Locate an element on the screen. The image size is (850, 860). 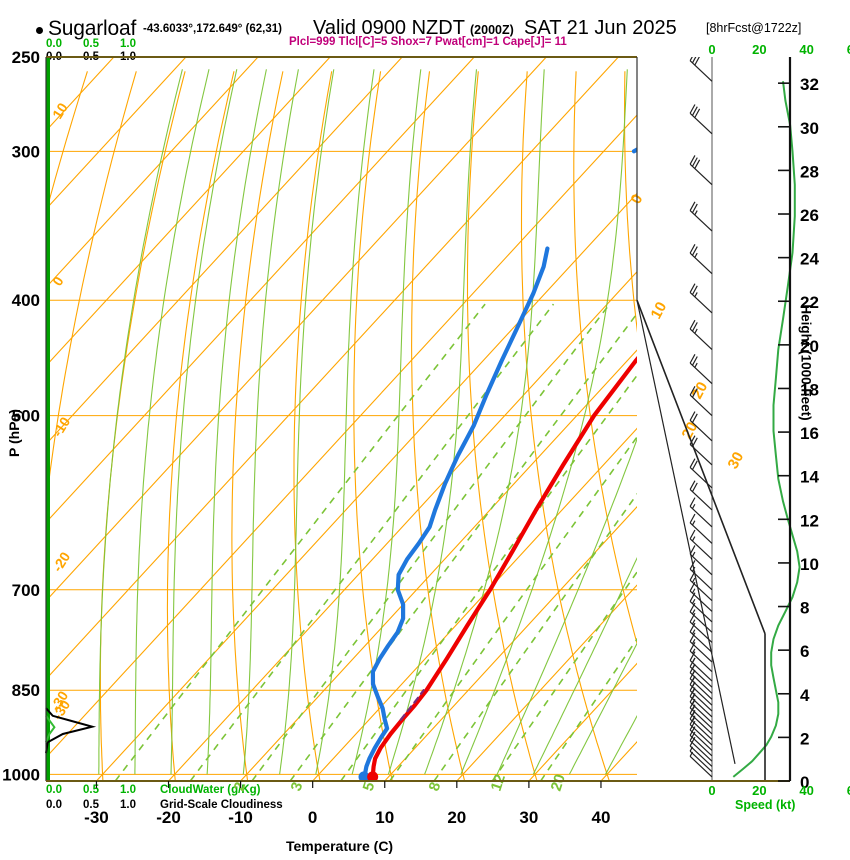
station-name: Sugarloaf is located at coordinates (92, 28).